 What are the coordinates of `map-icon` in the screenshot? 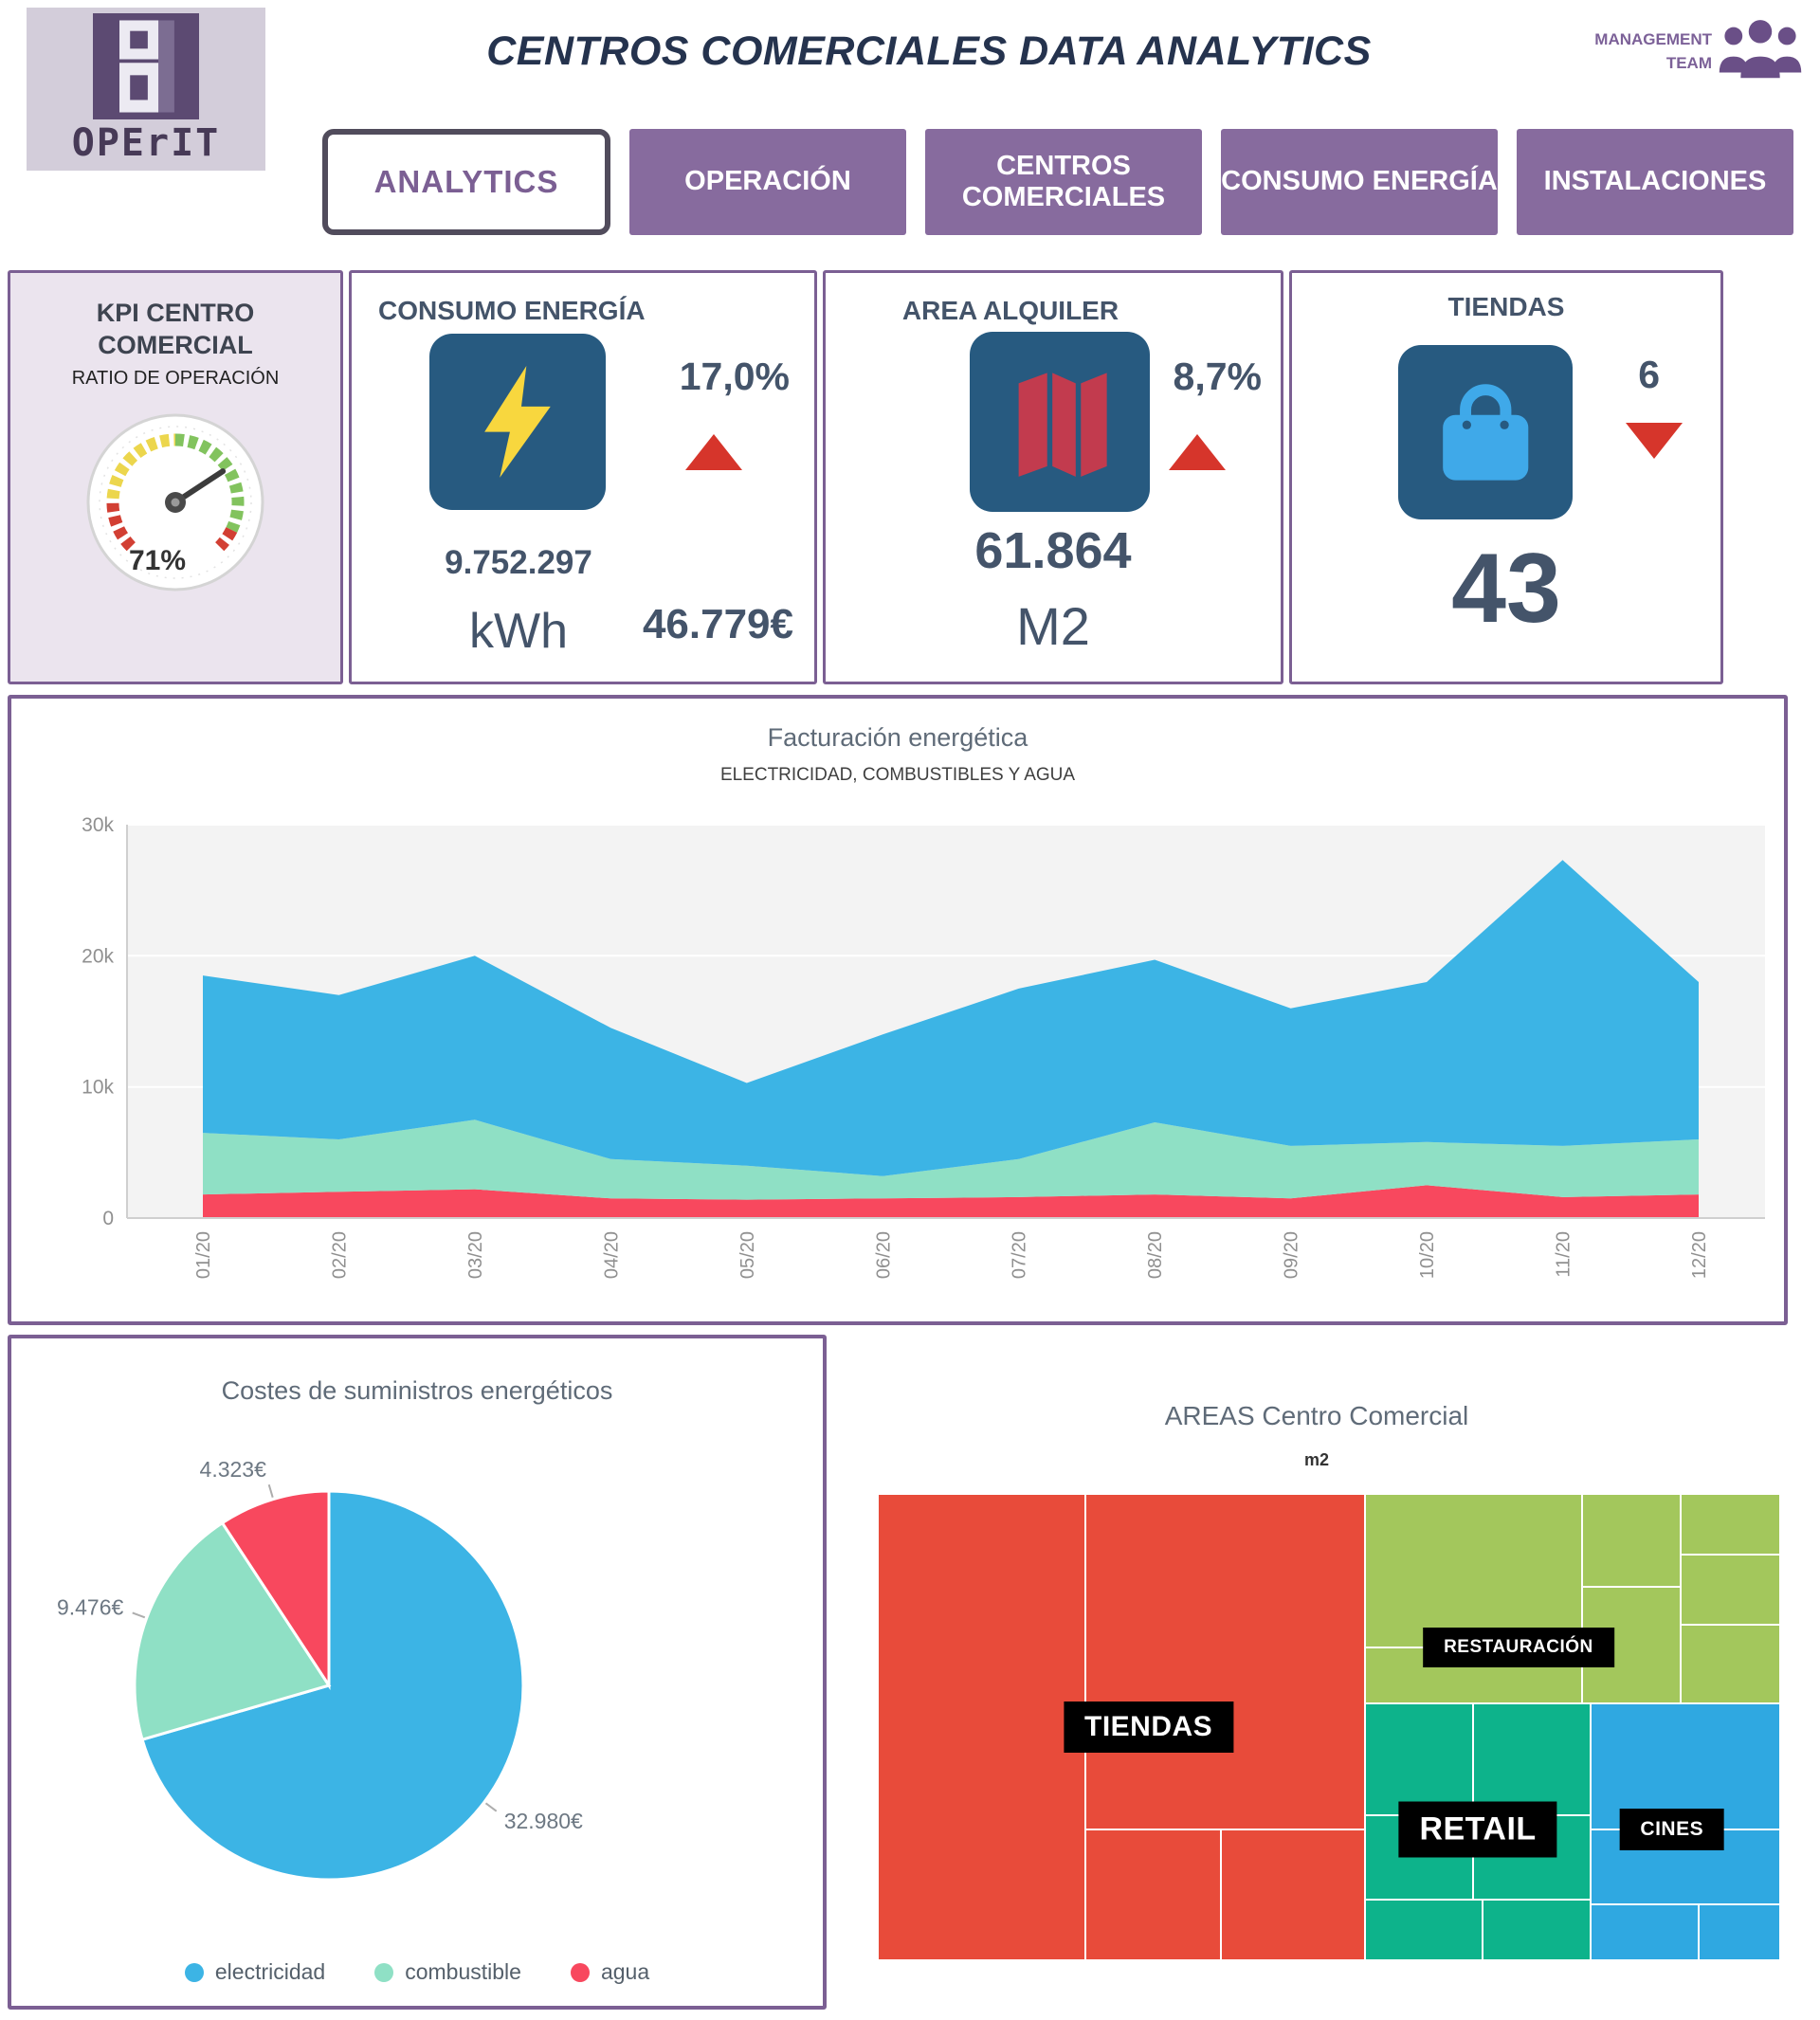 It's located at (1060, 422).